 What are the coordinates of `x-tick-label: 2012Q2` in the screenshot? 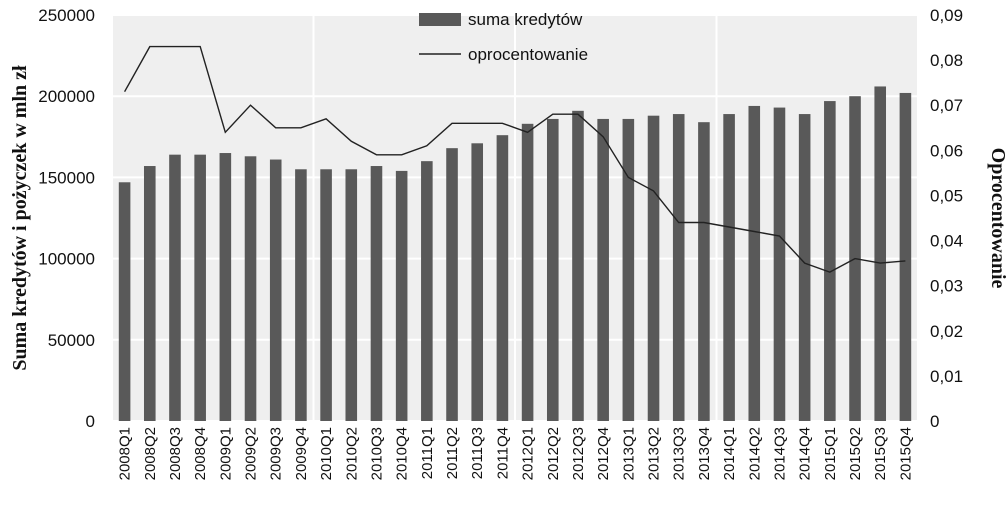 It's located at (553, 453).